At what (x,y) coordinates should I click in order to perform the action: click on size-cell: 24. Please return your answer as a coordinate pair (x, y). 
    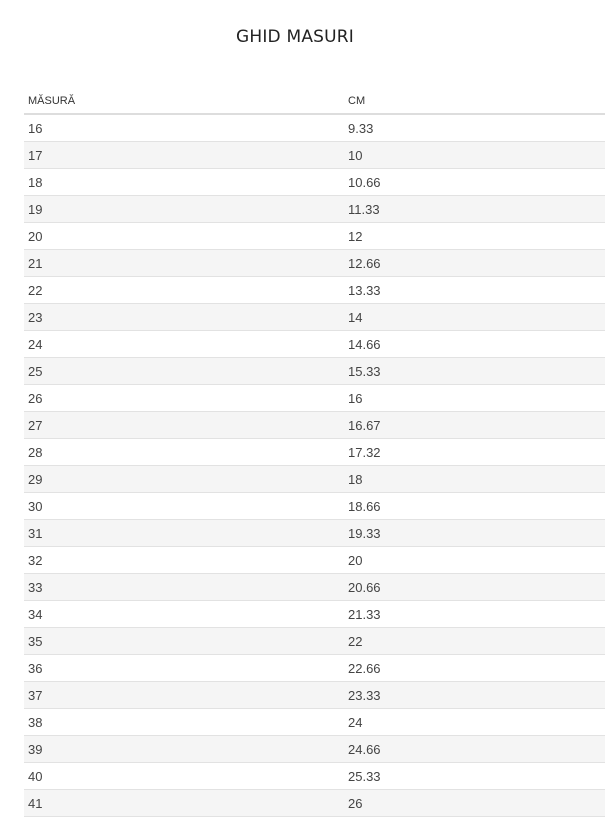
    Looking at the image, I should click on (186, 344).